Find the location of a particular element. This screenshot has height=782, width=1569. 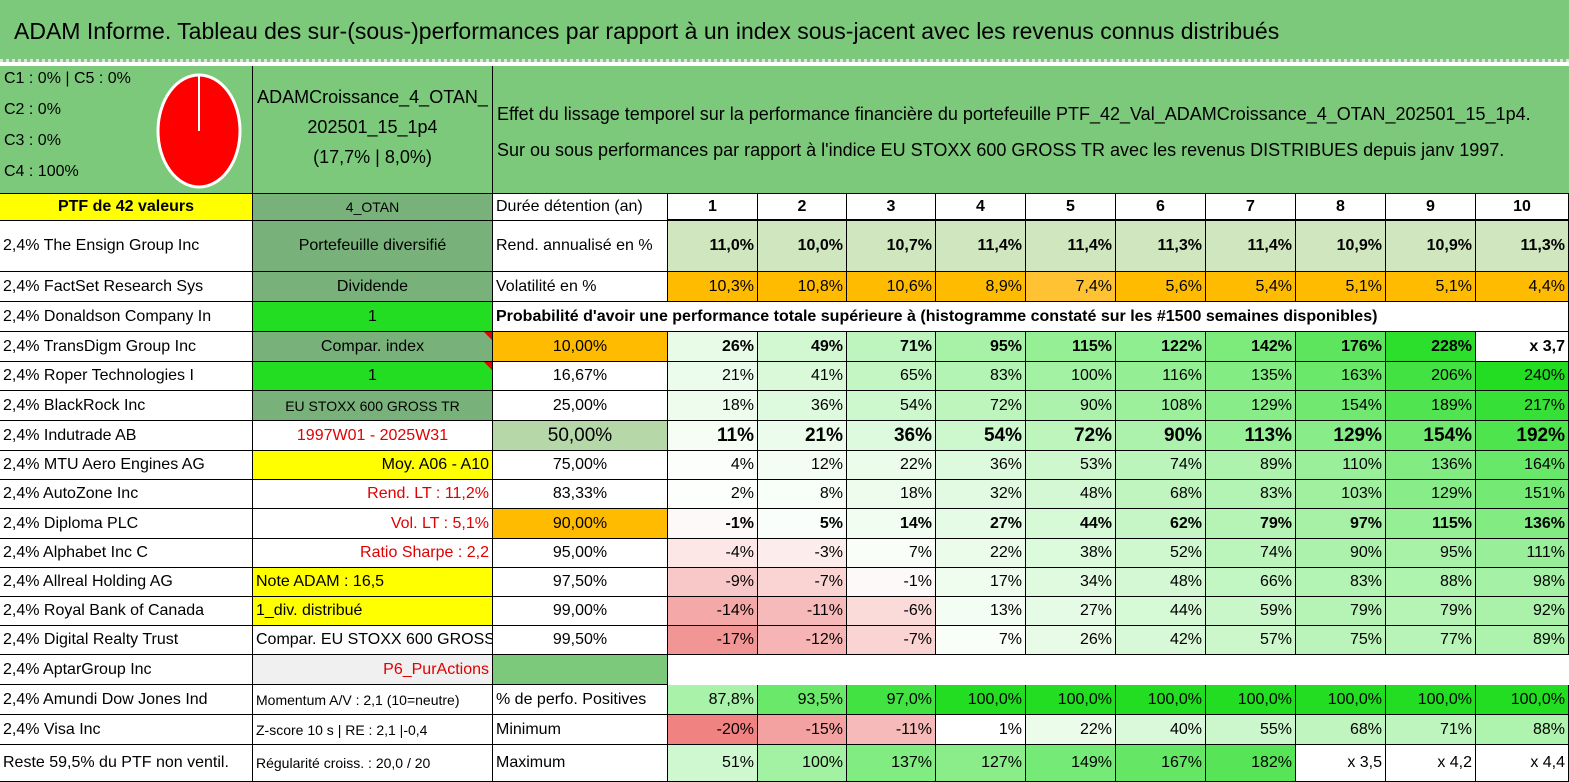

prob-5-y1: 4% is located at coordinates (713, 465).